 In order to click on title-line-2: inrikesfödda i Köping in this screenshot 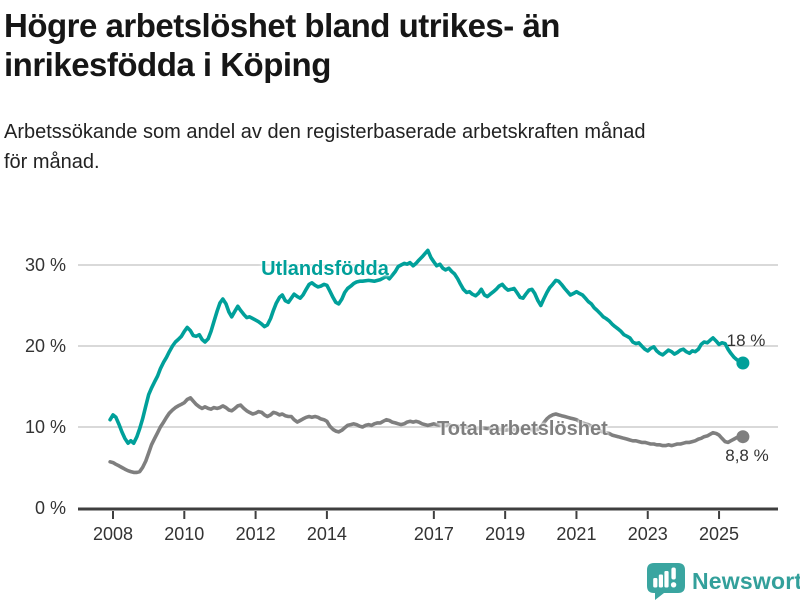, I will do `click(167, 64)`.